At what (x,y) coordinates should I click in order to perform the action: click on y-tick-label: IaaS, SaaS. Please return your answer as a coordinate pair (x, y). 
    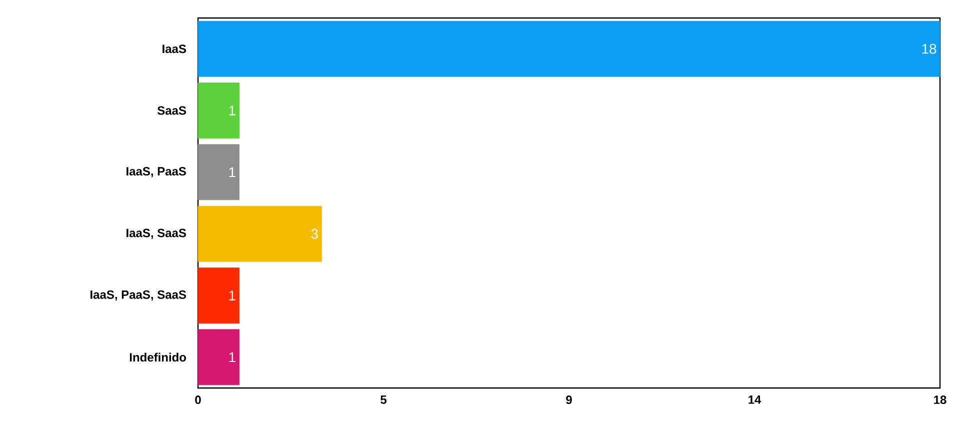
    Looking at the image, I should click on (156, 233).